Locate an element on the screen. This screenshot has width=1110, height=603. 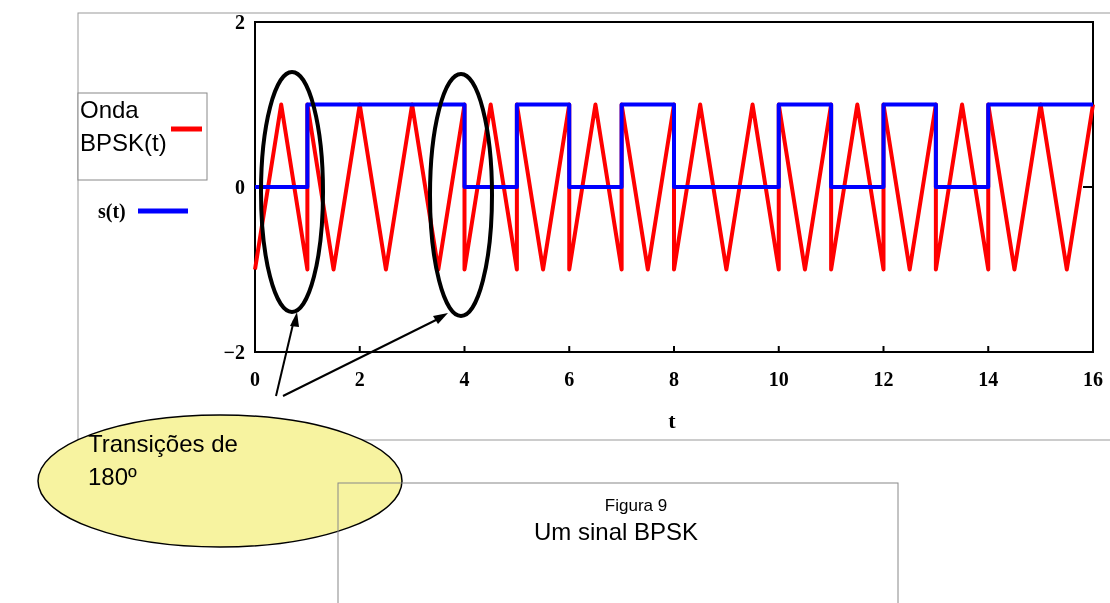
y-tick-label: 0 is located at coordinates (240, 187).